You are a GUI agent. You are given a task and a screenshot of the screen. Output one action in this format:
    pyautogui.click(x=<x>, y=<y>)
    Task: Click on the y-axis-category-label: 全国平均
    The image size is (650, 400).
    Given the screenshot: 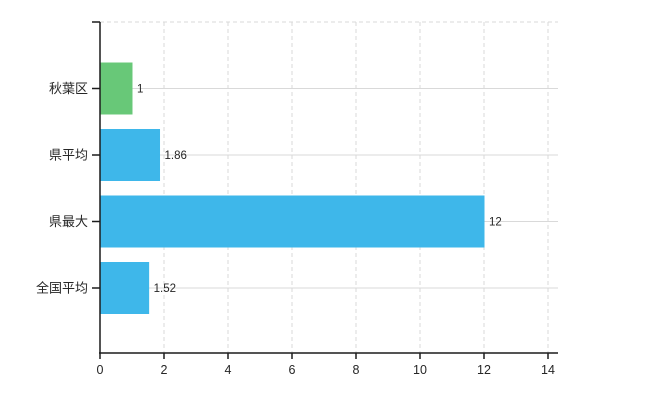 What is the action you would take?
    pyautogui.click(x=62, y=288)
    